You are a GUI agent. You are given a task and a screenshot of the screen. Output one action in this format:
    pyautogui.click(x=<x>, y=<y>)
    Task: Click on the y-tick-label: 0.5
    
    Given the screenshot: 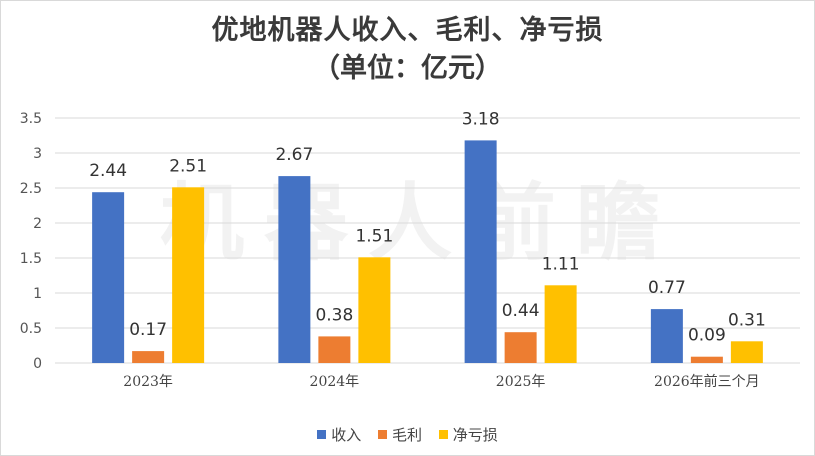 What is the action you would take?
    pyautogui.click(x=31, y=329)
    